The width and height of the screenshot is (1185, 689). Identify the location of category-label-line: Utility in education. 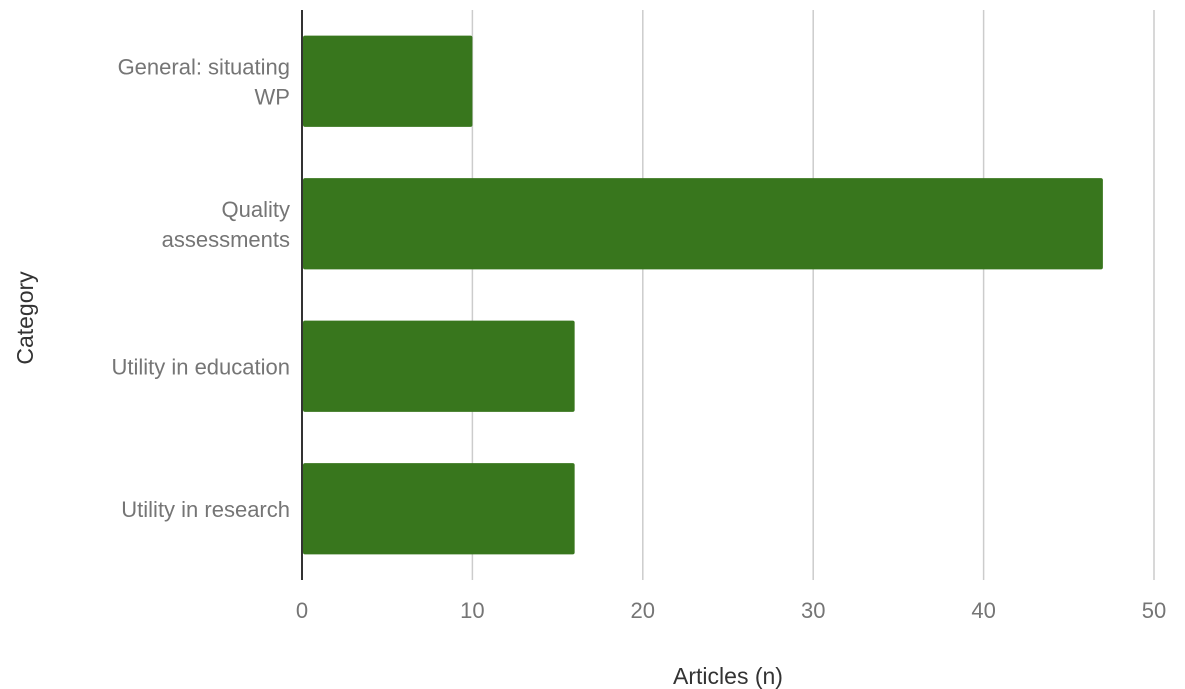
(200, 366).